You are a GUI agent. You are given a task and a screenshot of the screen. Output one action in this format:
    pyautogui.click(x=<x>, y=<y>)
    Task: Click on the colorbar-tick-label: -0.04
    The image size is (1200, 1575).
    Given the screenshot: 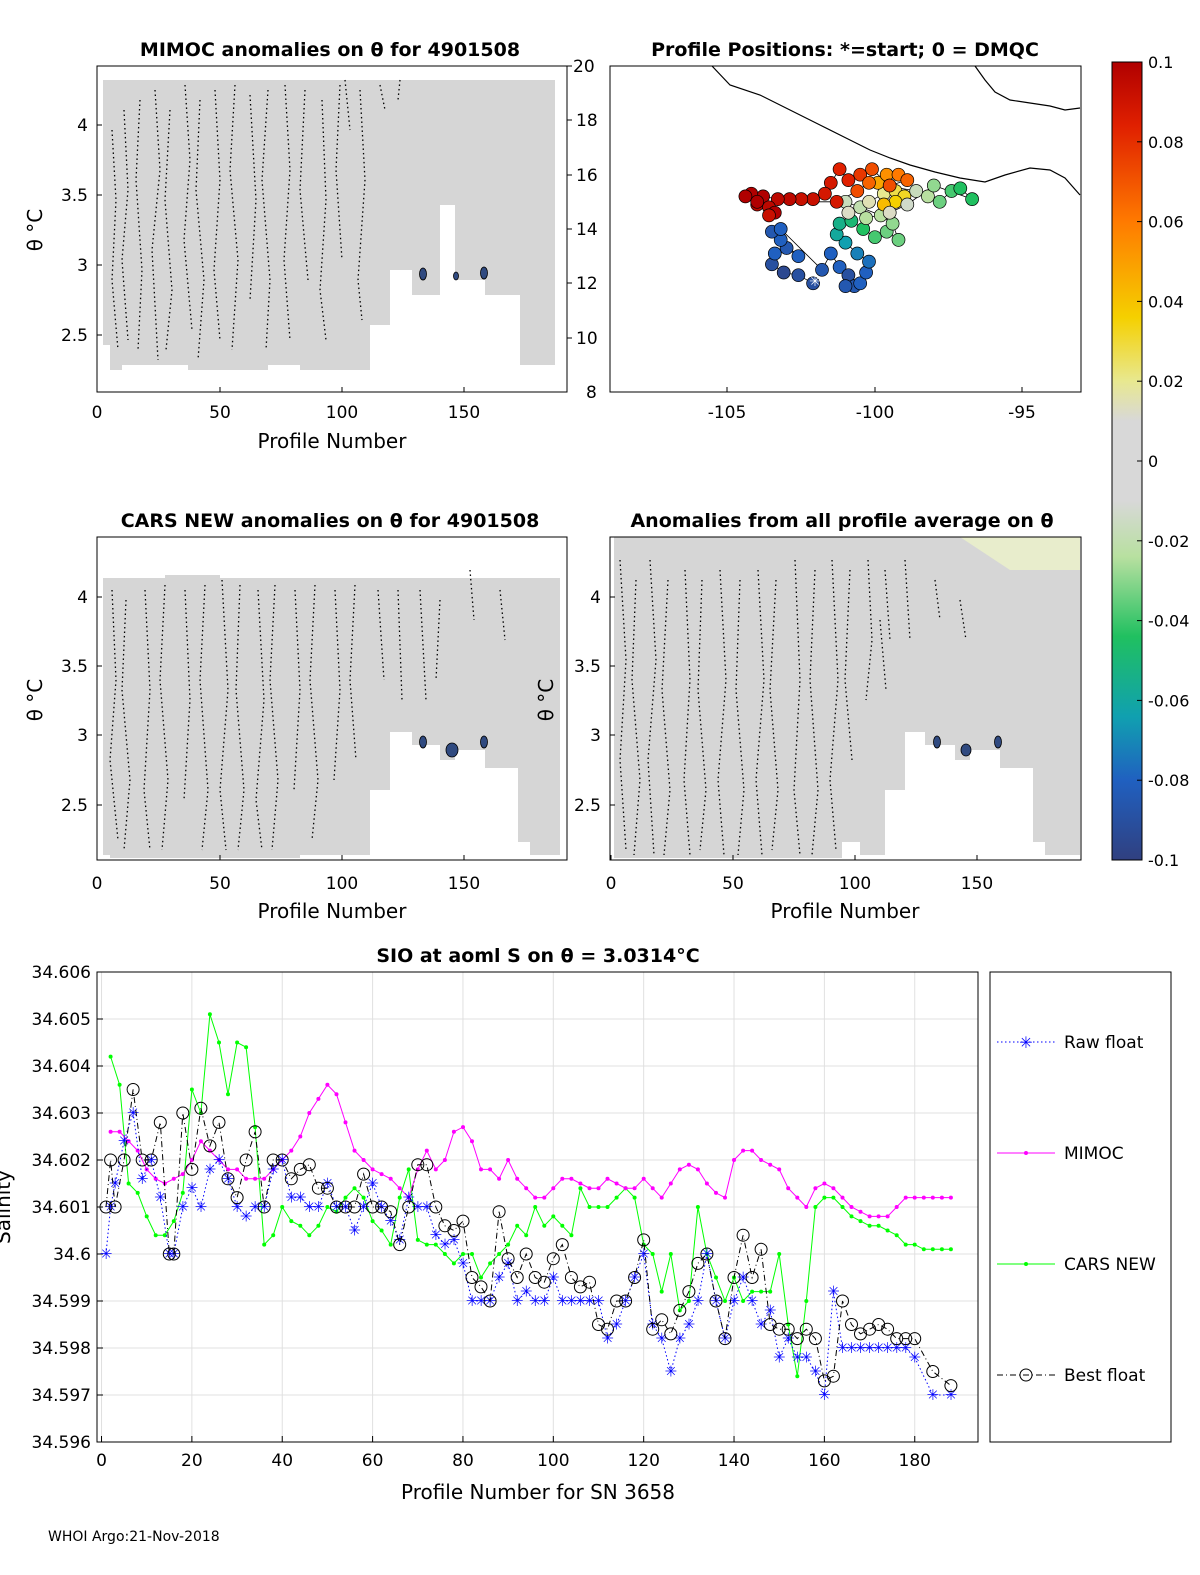 What is the action you would take?
    pyautogui.click(x=1168, y=621)
    